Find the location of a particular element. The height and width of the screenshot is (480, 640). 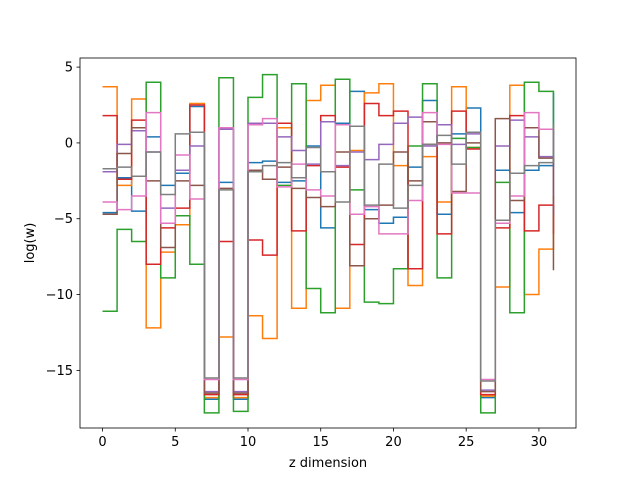

y-tick-label: −5 is located at coordinates (63, 219).